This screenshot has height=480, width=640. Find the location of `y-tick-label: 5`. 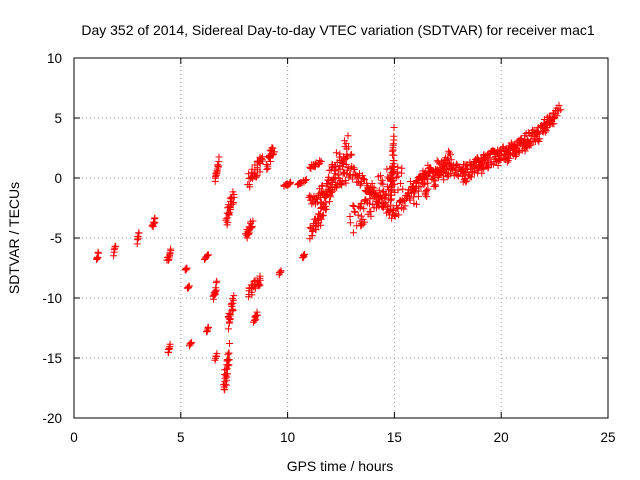

y-tick-label: 5 is located at coordinates (58, 118).